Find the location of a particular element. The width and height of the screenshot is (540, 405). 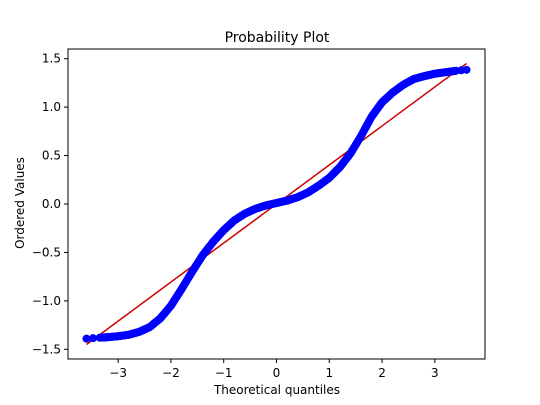

x-axis-label: Theoretical quantiles is located at coordinates (276, 390).